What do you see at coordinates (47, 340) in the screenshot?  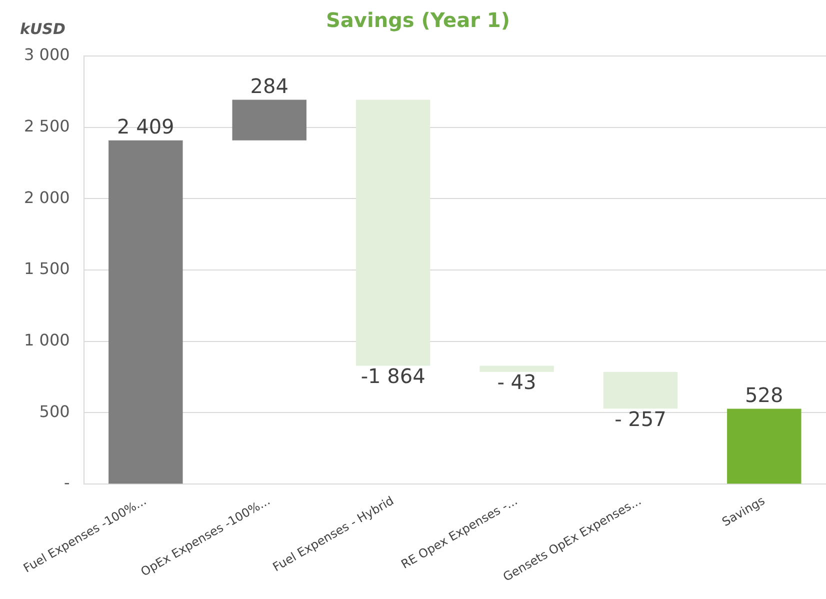 I see `y-tick-label: 1 000` at bounding box center [47, 340].